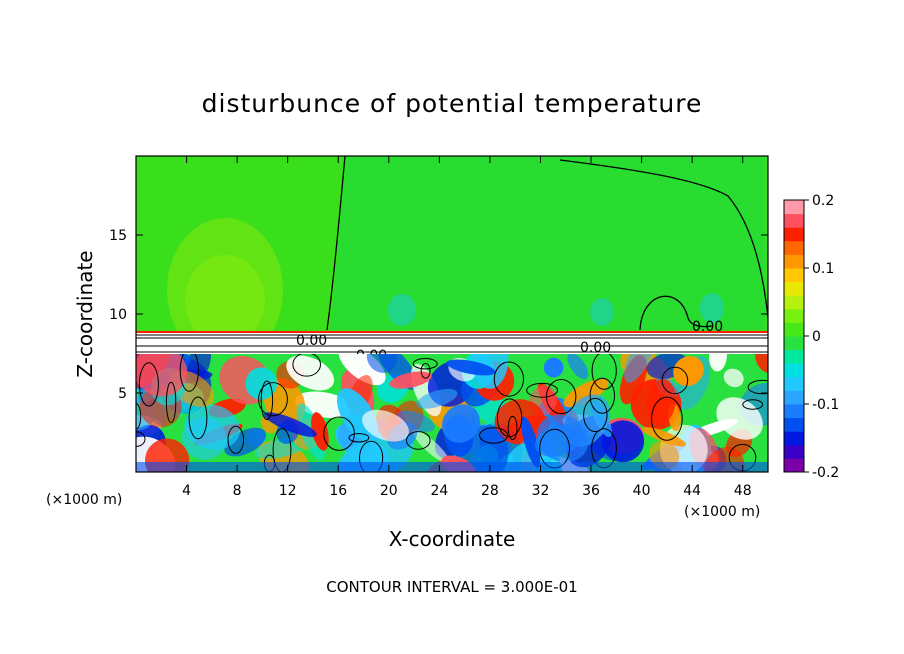  I want to click on upper-warm-blob-left-core, so click(225, 300).